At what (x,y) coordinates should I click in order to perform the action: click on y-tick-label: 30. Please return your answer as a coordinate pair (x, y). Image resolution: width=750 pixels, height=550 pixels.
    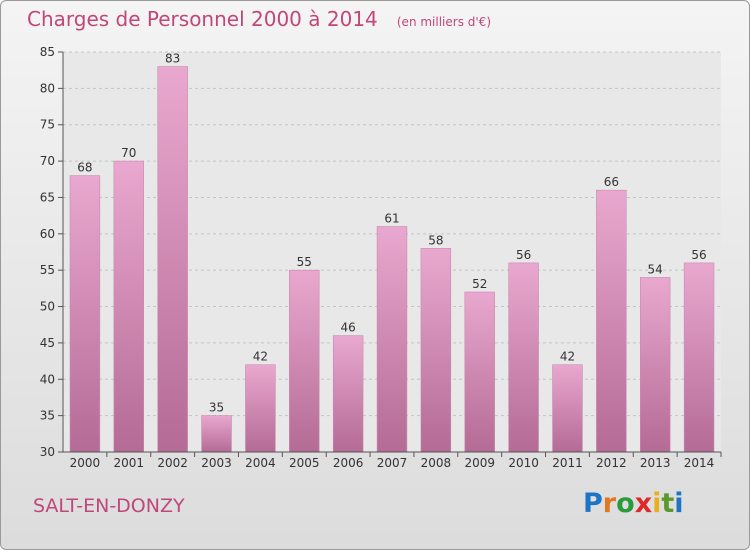
    Looking at the image, I should click on (47, 452).